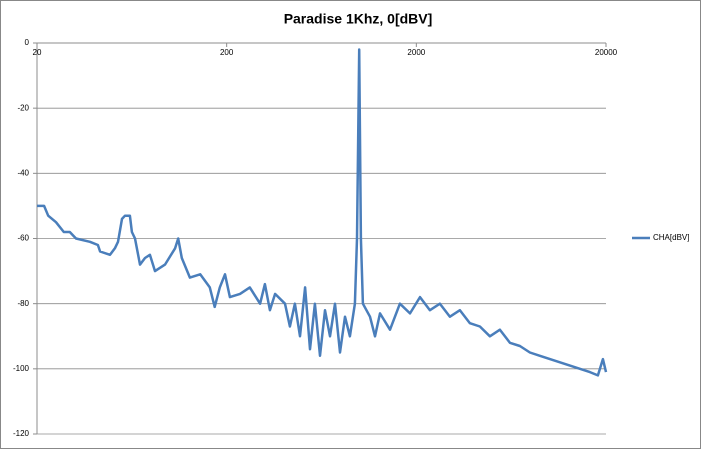 The width and height of the screenshot is (701, 449). What do you see at coordinates (416, 52) in the screenshot?
I see `x-tick-label: 2000` at bounding box center [416, 52].